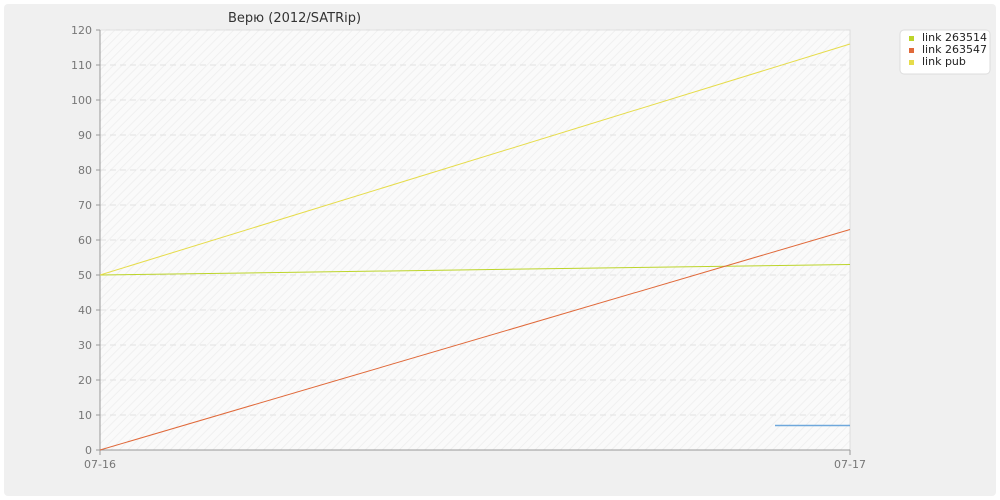  Describe the element at coordinates (475, 460) in the screenshot. I see `x-tick-labels: 07-16 07-17` at that location.